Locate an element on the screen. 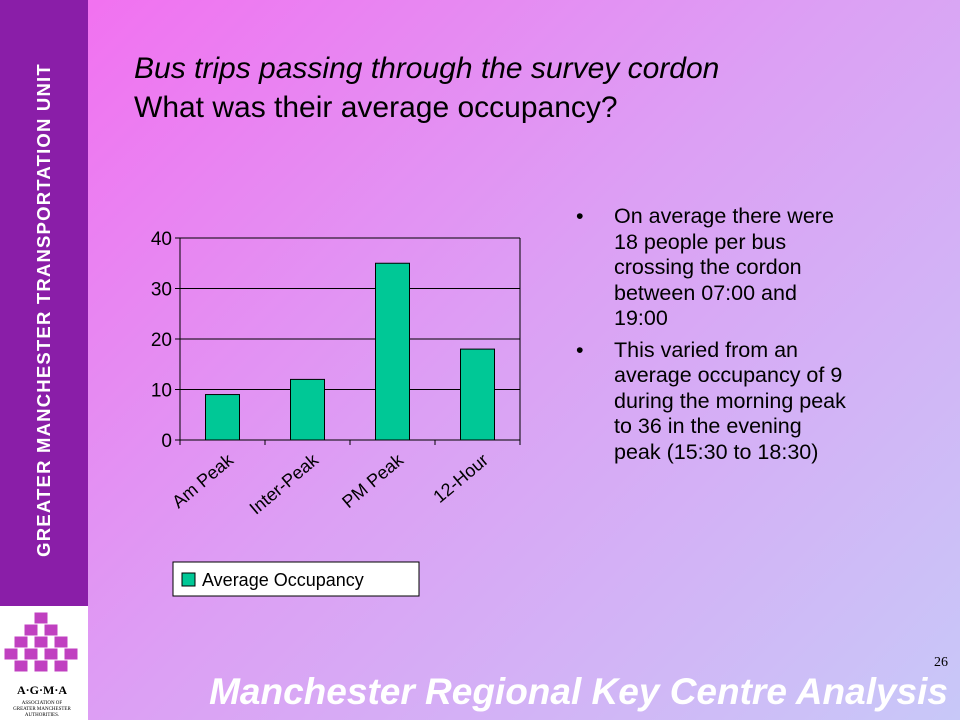 The image size is (960, 720). page-number: 26 is located at coordinates (941, 662).